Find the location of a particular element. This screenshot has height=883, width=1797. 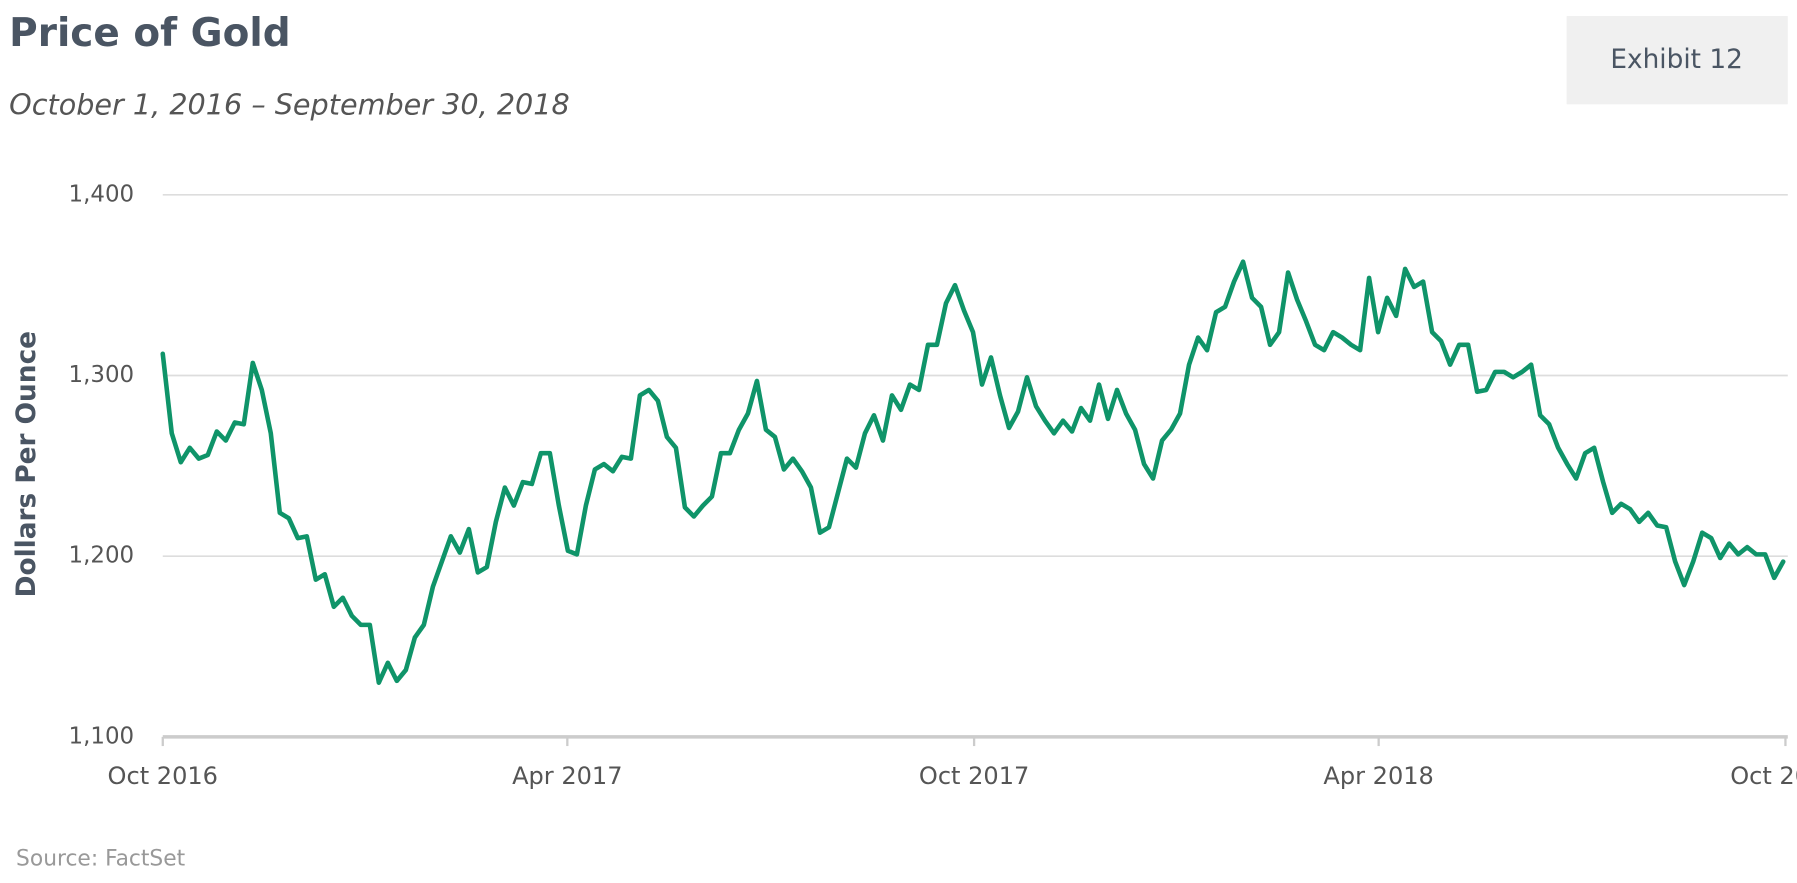

chart-title: Price of Gold is located at coordinates (149, 33).